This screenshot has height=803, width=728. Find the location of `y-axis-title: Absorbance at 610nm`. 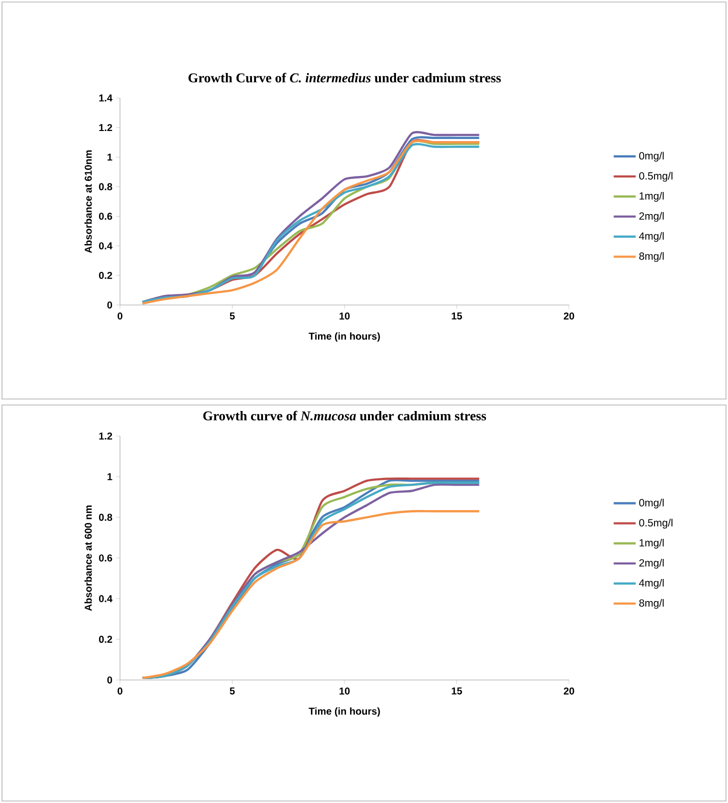

y-axis-title: Absorbance at 610nm is located at coordinates (88, 202).